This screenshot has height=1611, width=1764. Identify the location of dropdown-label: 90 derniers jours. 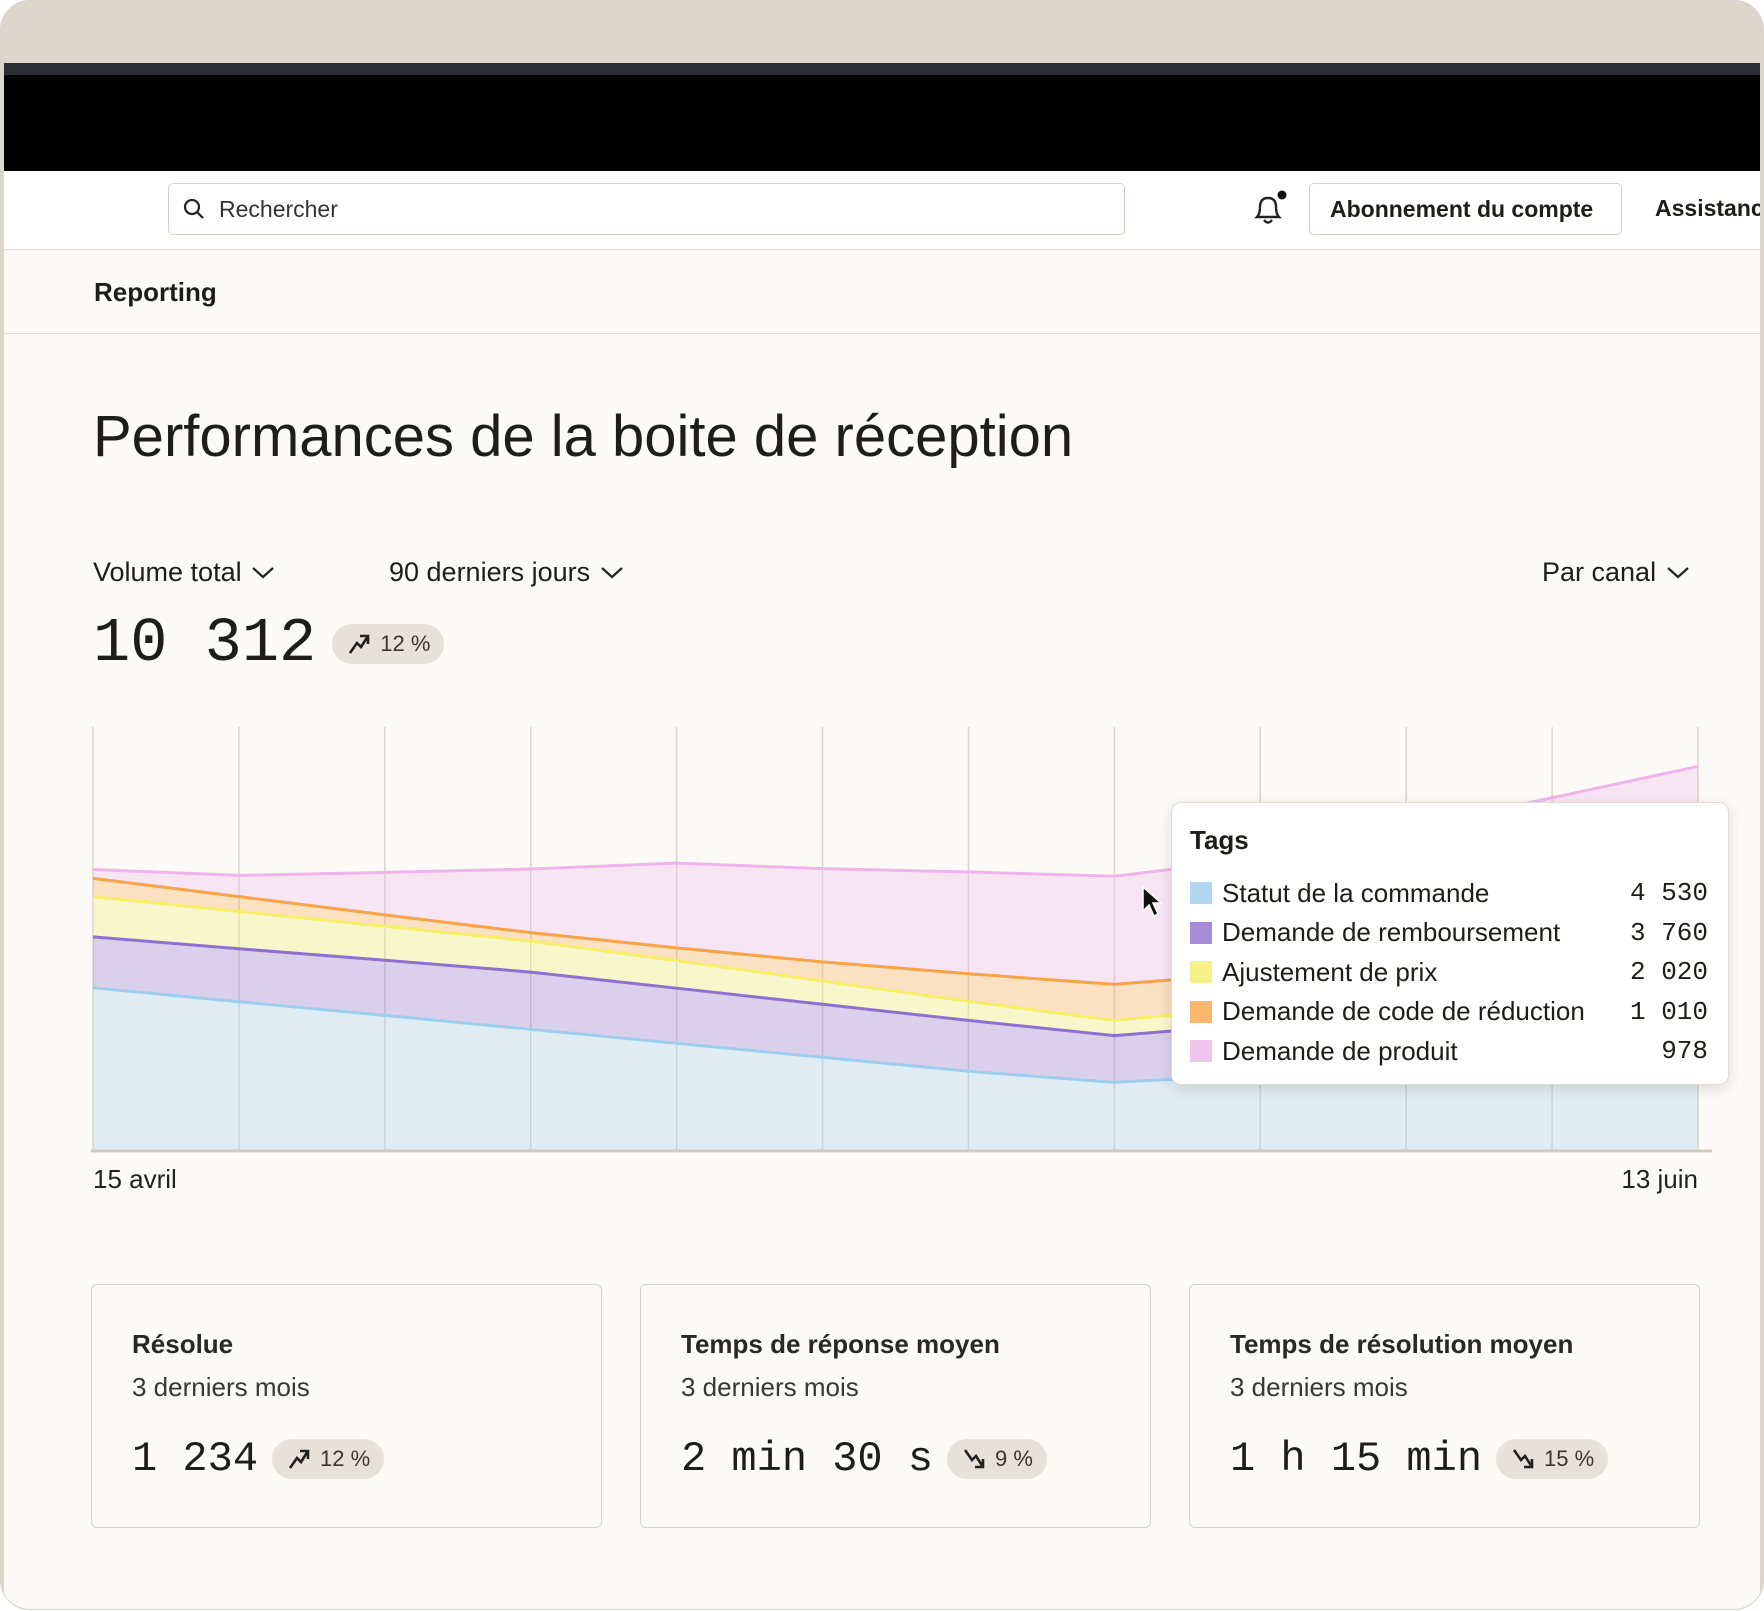
(490, 572).